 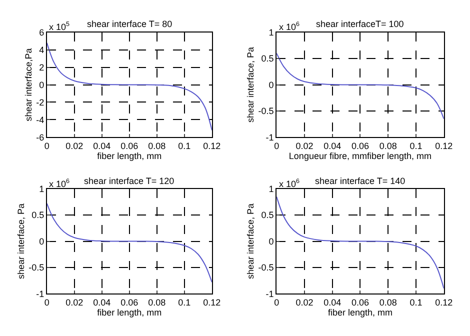 I want to click on x-axis-title: Longueur fibre, mmfiber length, mm, so click(x=360, y=156).